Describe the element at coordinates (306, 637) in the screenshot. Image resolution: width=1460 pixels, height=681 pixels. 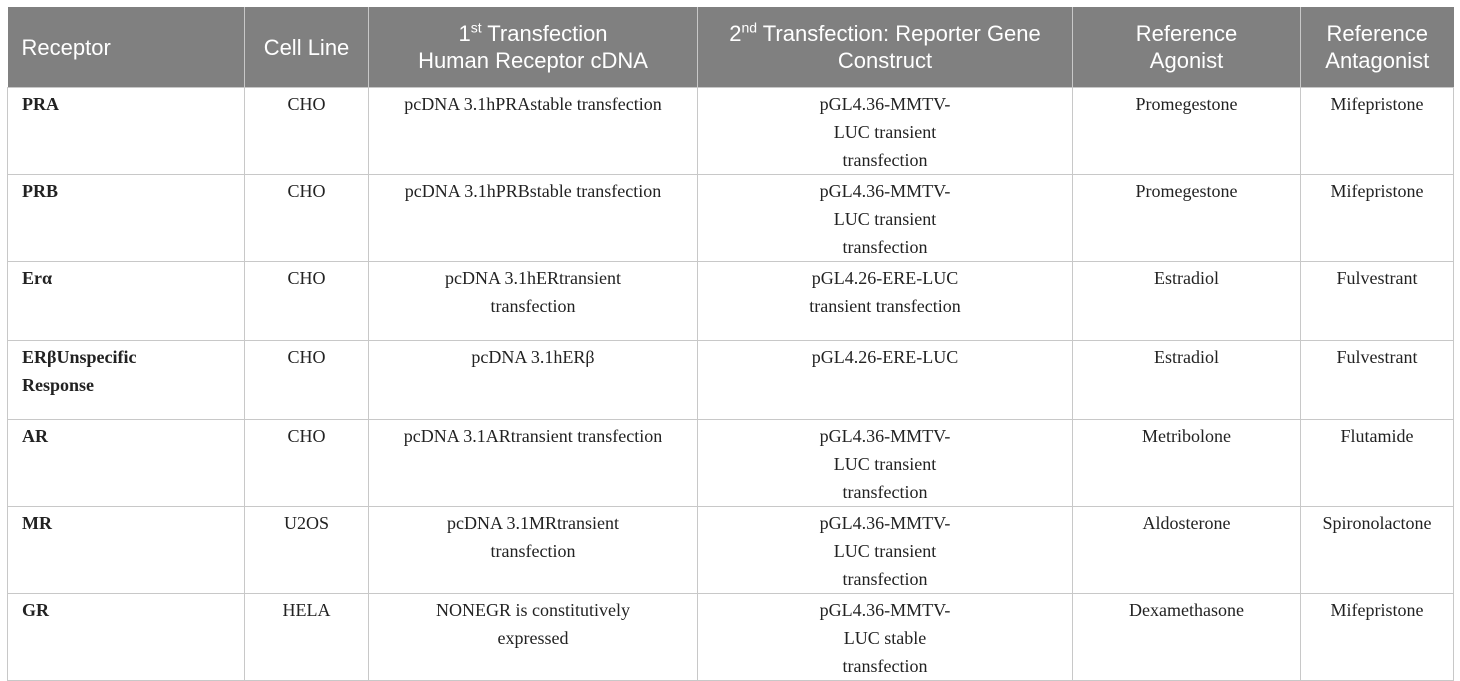
I see `cell-cell-line: HELA` at that location.